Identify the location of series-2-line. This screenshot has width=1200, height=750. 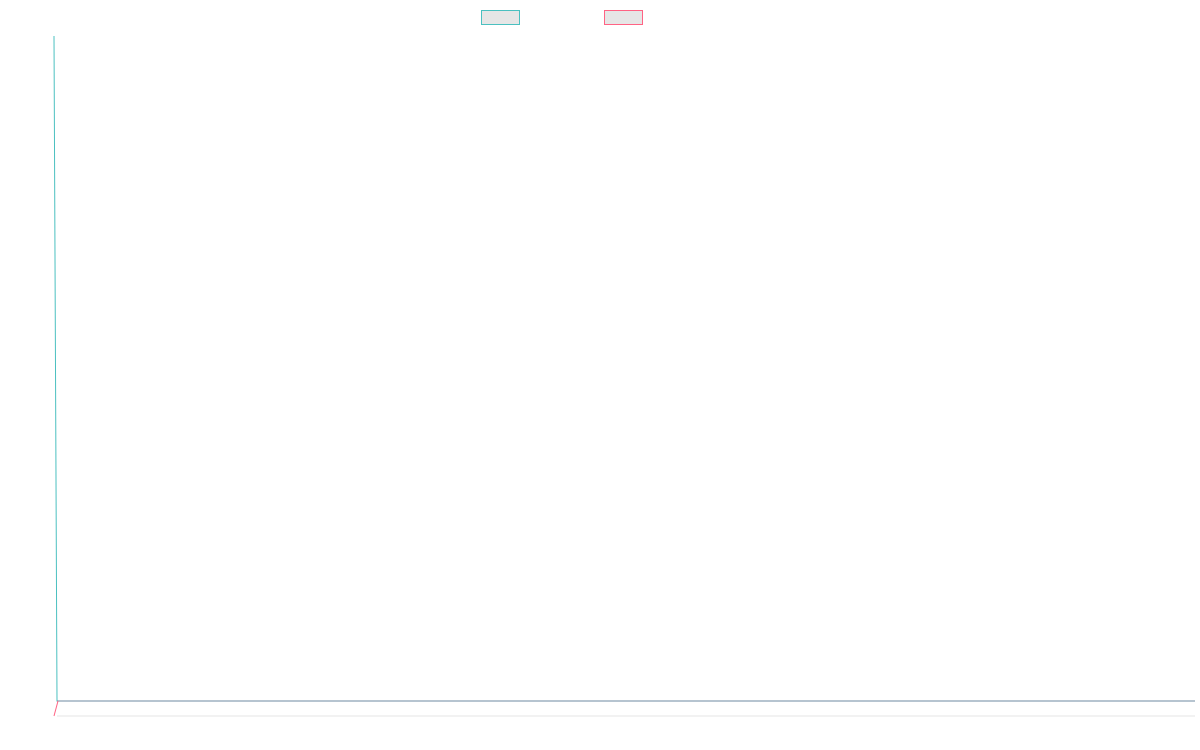
(56, 708).